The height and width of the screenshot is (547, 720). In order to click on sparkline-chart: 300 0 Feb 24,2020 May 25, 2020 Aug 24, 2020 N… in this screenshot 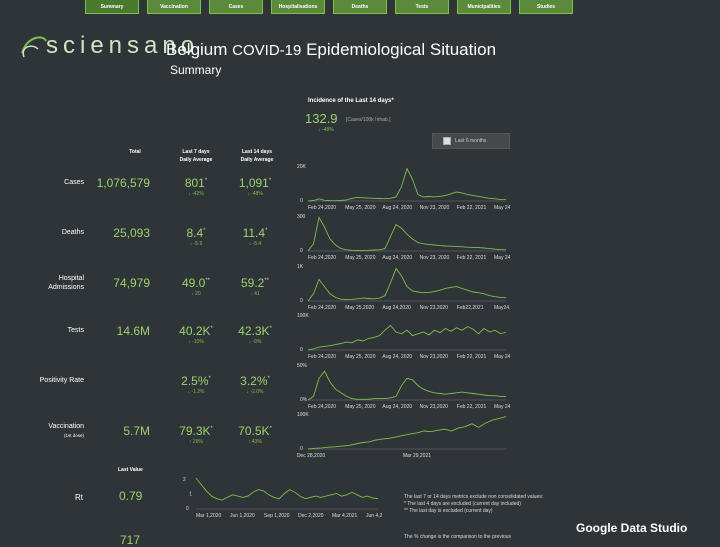, I will do `click(403, 237)`.